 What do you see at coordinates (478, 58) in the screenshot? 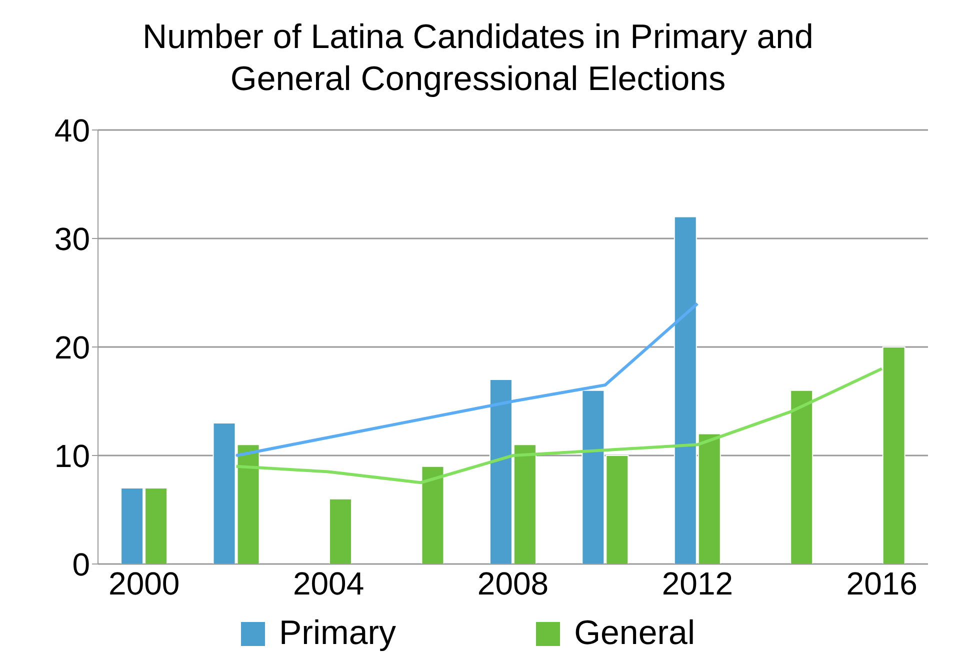
I see `chart-title: Number of Latina Candidates in Primary and General Congressional Elections` at bounding box center [478, 58].